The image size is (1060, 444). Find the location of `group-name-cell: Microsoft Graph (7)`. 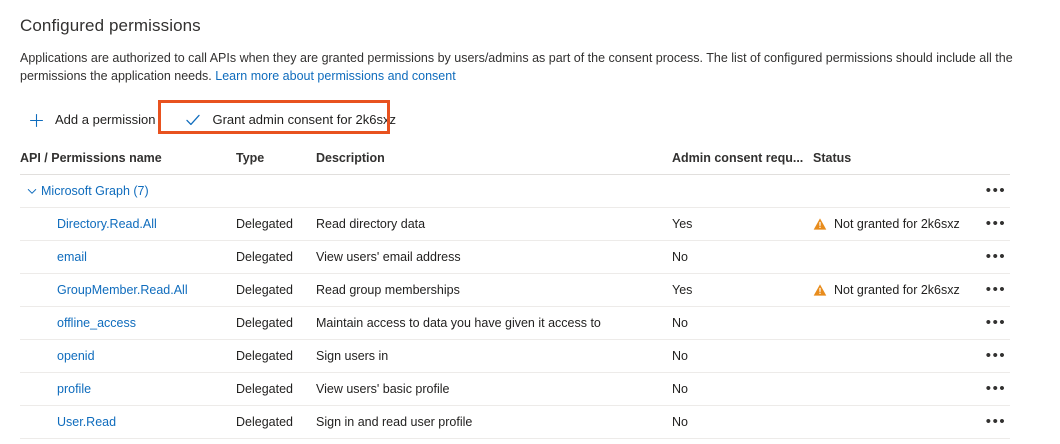

group-name-cell: Microsoft Graph (7) is located at coordinates (496, 191).